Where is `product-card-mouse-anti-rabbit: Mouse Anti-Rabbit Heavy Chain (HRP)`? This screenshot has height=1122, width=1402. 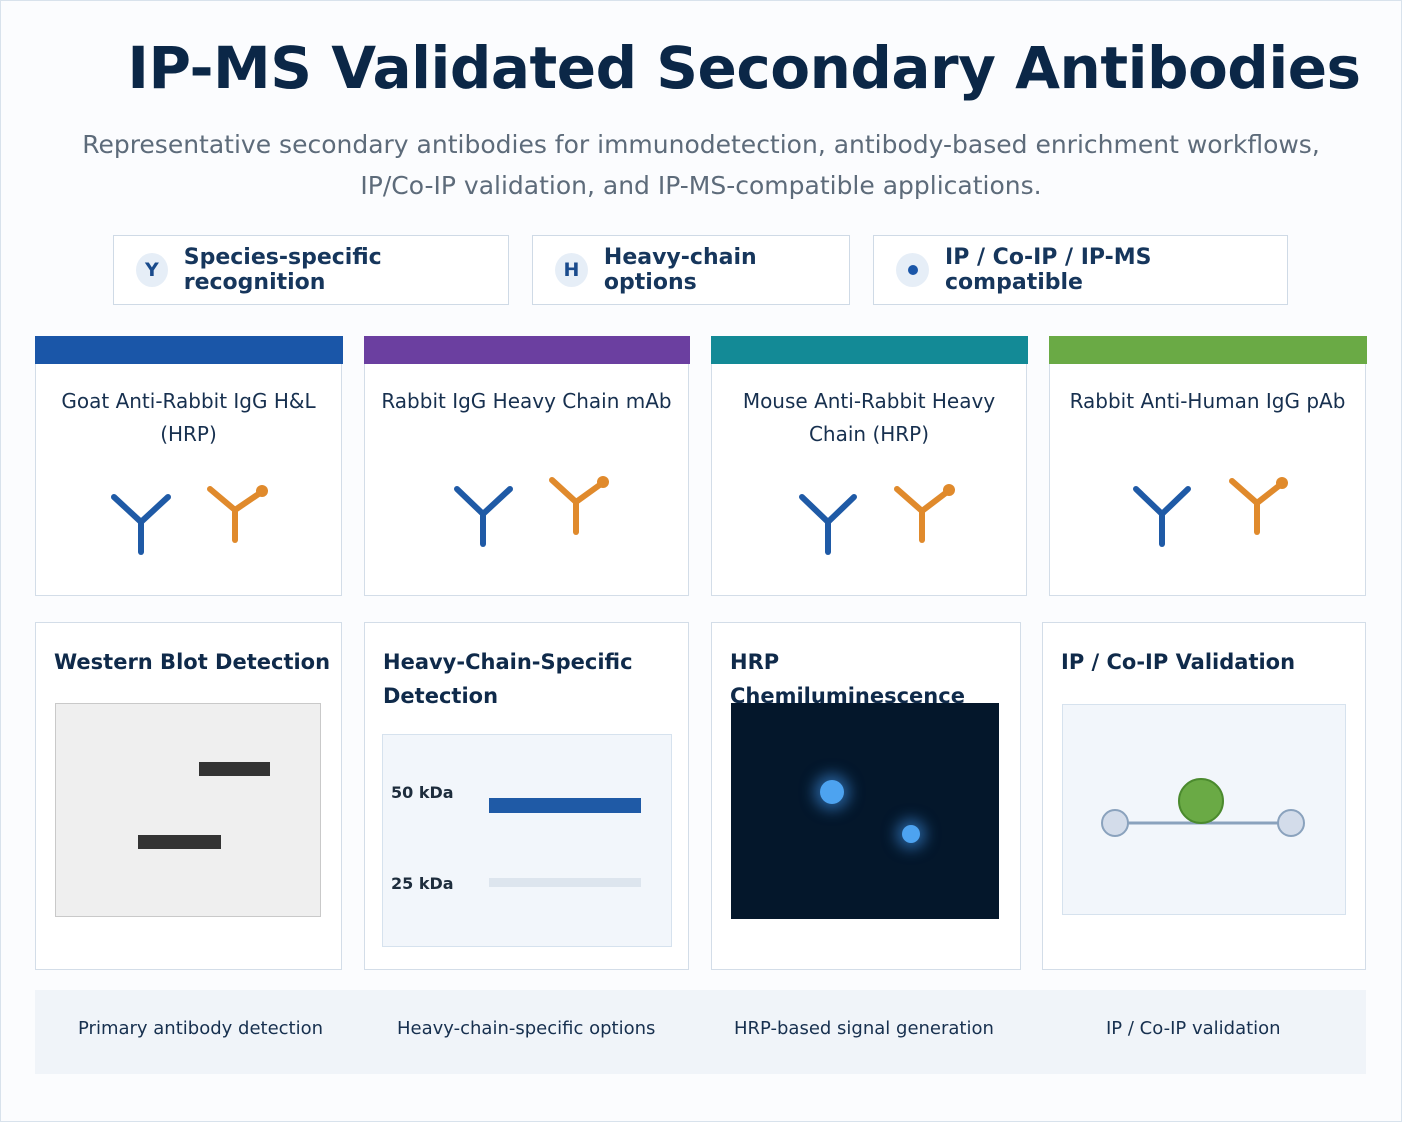 product-card-mouse-anti-rabbit: Mouse Anti-Rabbit Heavy Chain (HRP) is located at coordinates (869, 465).